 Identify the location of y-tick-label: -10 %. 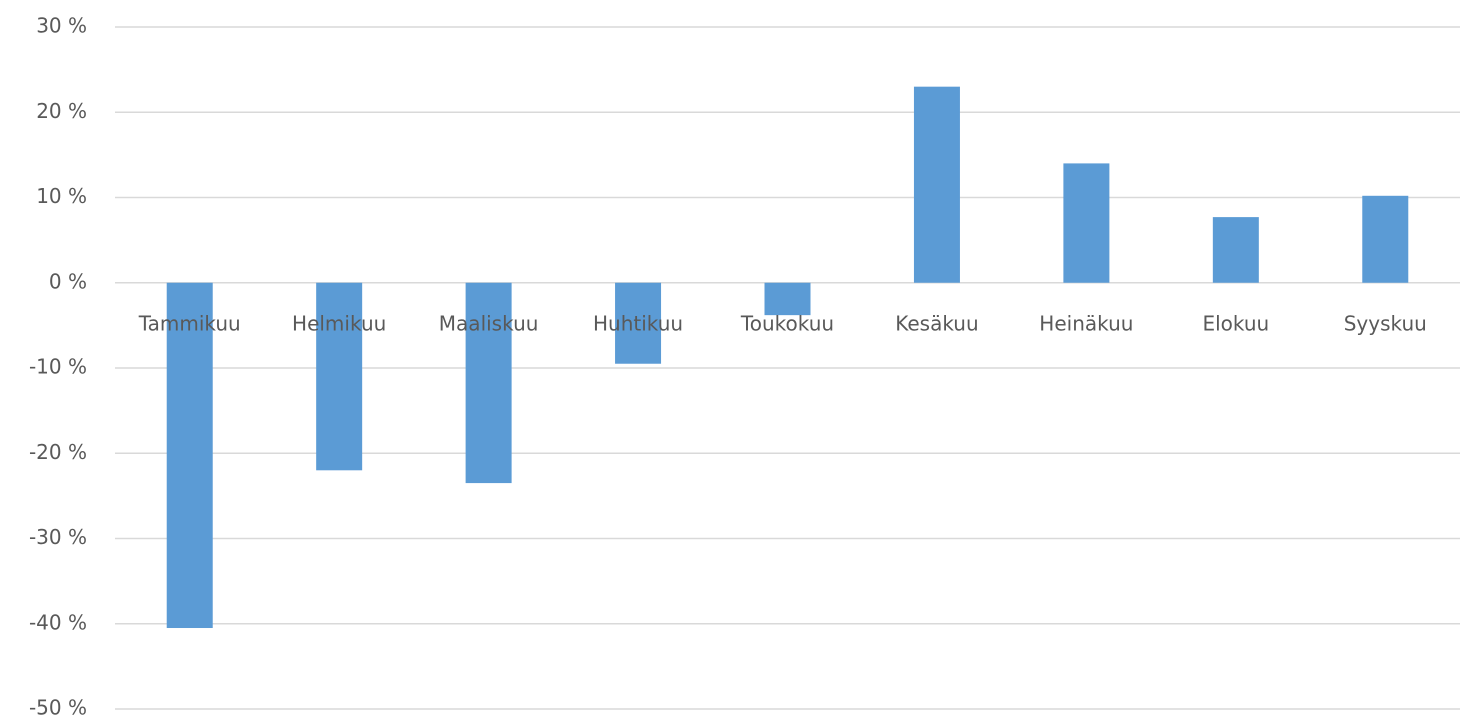
(58, 367).